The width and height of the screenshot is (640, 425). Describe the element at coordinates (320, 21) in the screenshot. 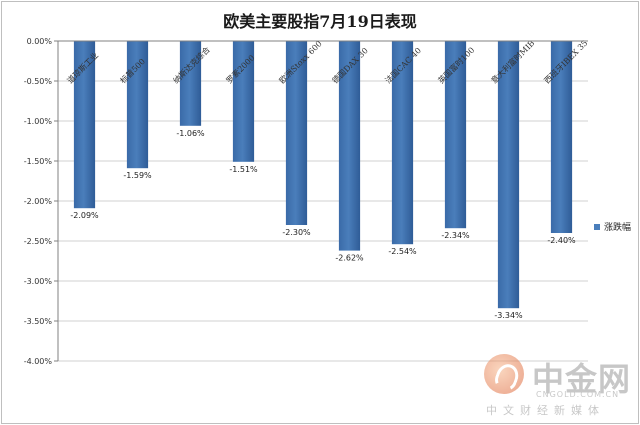

I see `chart-title: 欧美主要股指7月19日表现` at that location.